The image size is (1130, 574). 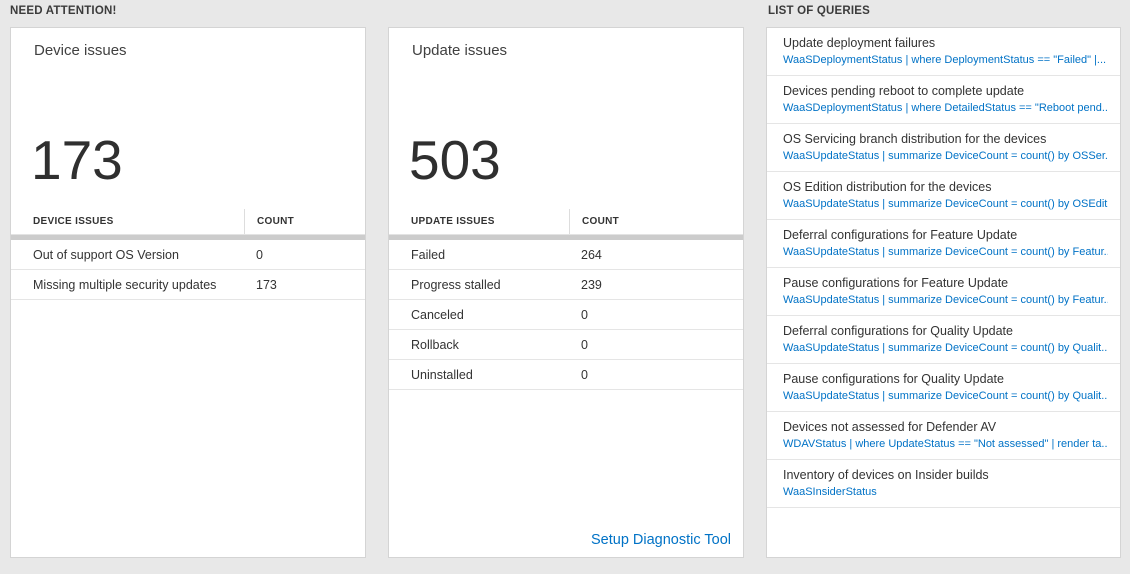 What do you see at coordinates (661, 540) in the screenshot?
I see `setup-diagnostic-tool-link: Setup Diagnostic Tool` at bounding box center [661, 540].